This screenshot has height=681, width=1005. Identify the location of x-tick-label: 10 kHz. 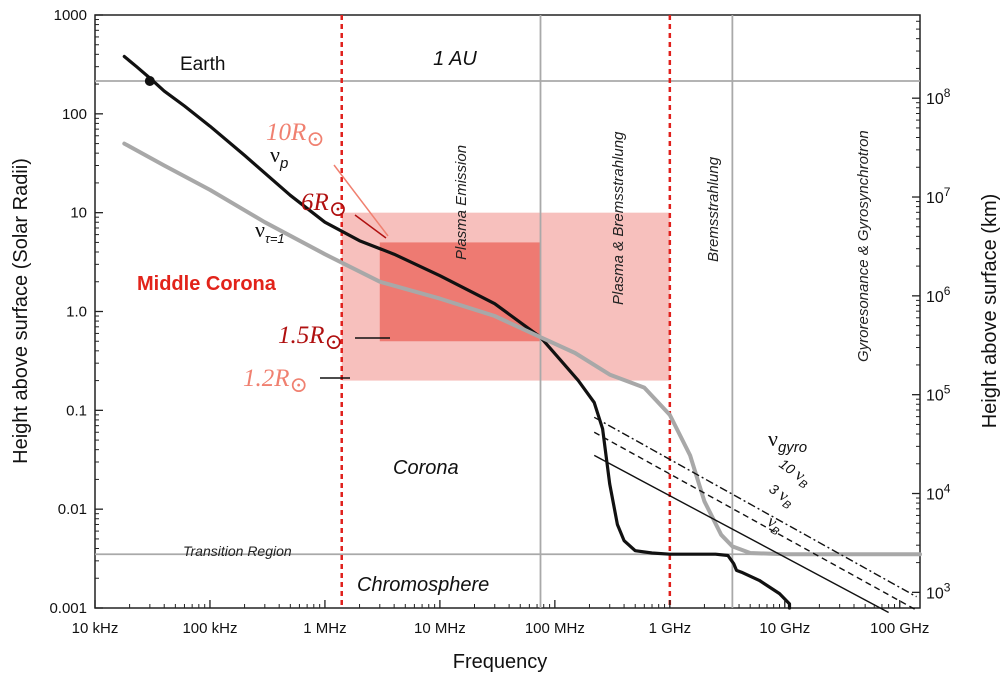
(95, 628).